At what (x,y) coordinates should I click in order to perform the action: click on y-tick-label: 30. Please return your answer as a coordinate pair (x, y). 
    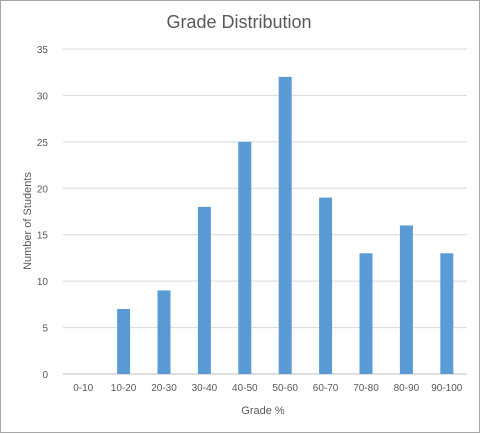
    Looking at the image, I should click on (43, 96).